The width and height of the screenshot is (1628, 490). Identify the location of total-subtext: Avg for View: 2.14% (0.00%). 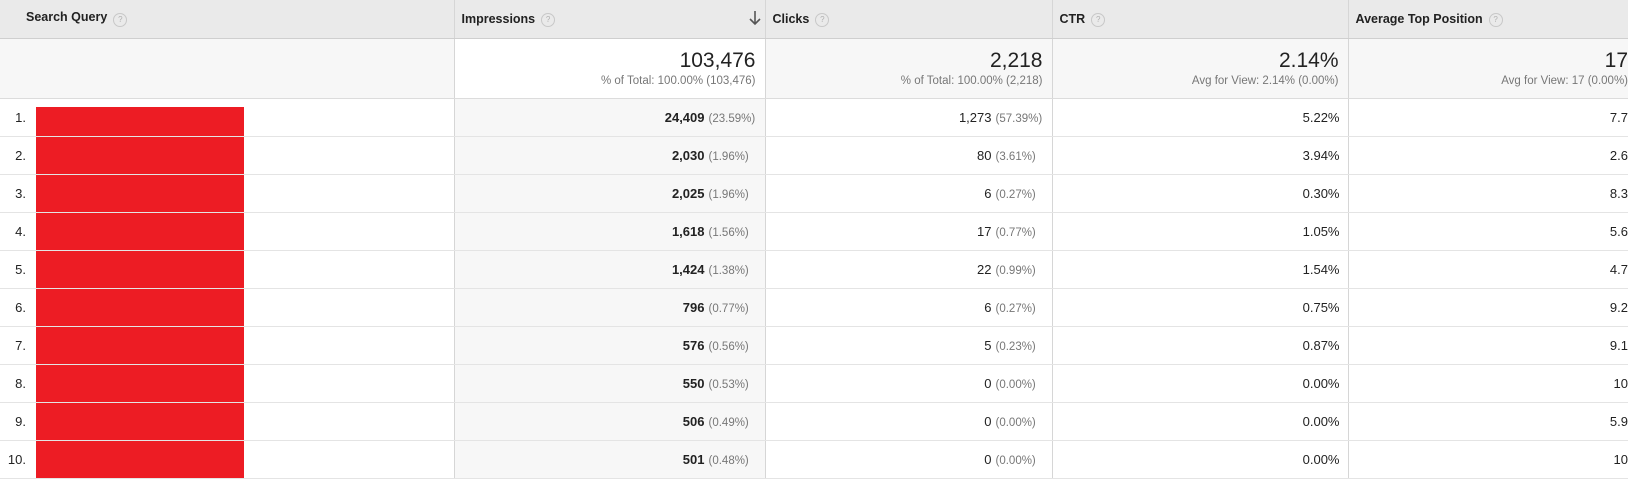
(1265, 81).